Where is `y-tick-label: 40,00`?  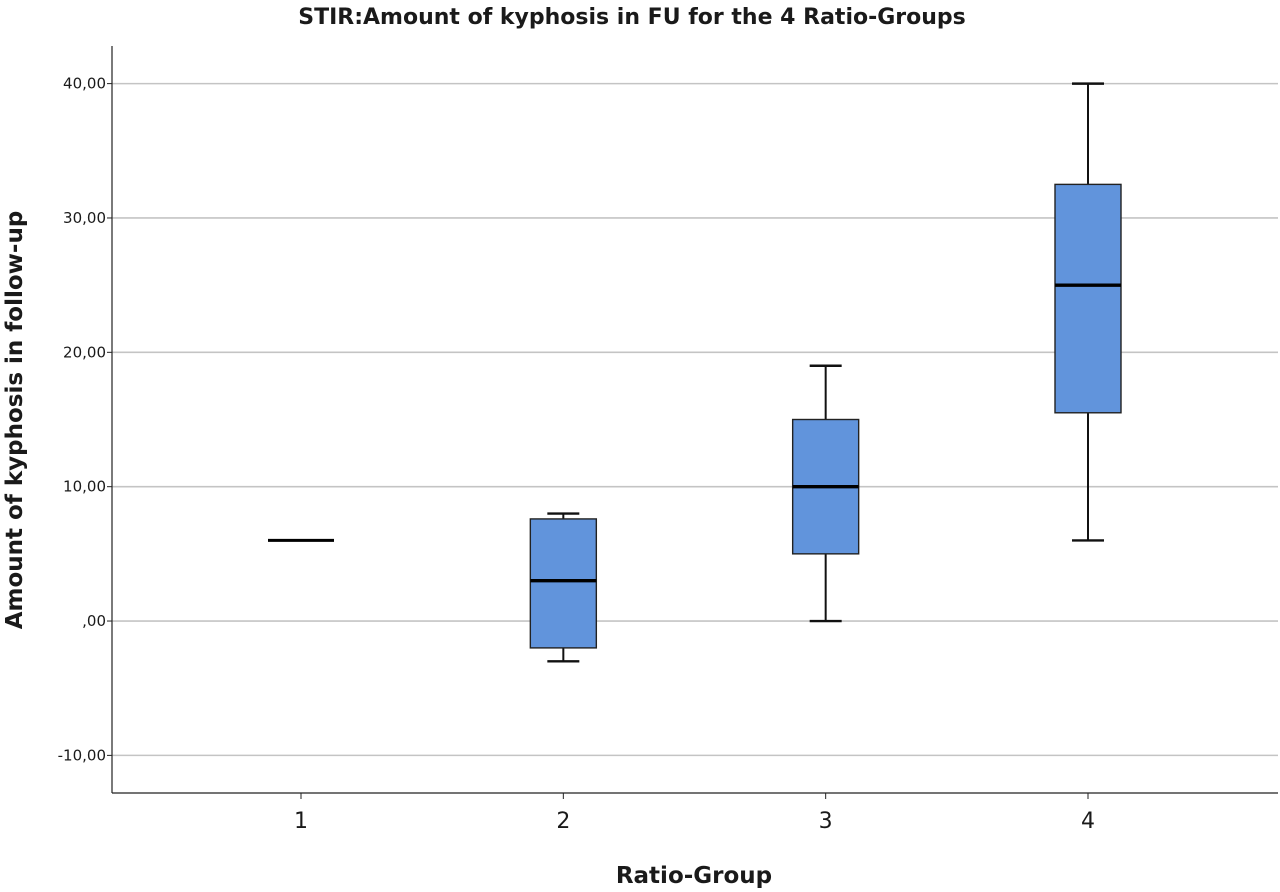
y-tick-label: 40,00 is located at coordinates (84, 84).